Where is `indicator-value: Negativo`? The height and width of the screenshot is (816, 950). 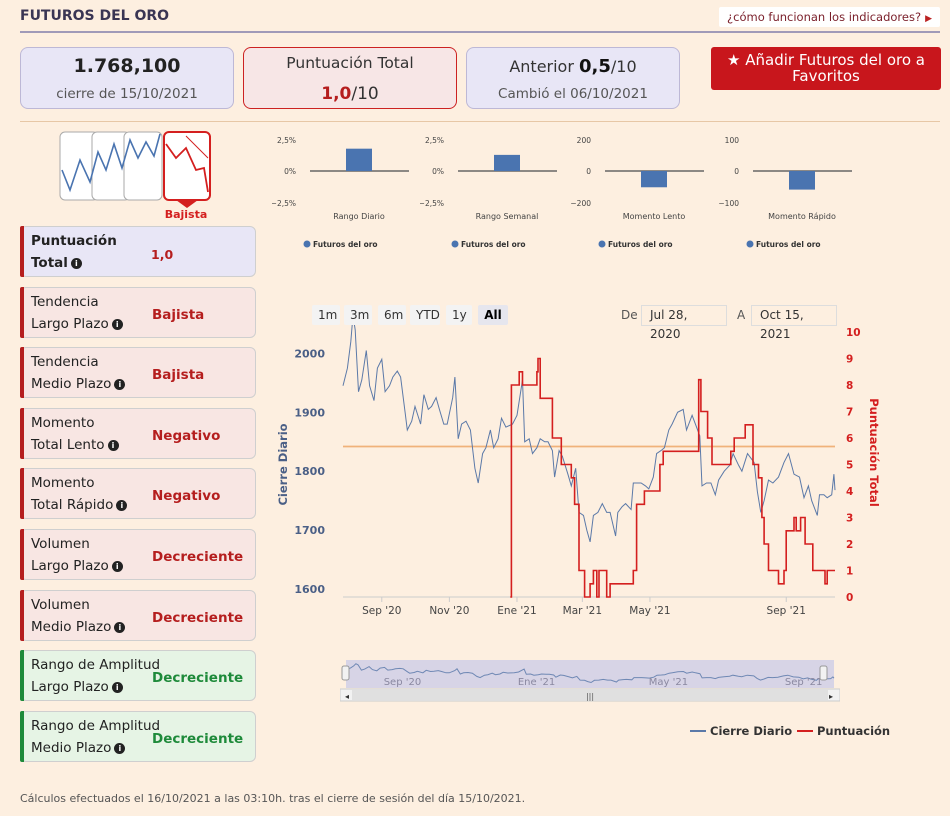 indicator-value: Negativo is located at coordinates (186, 435).